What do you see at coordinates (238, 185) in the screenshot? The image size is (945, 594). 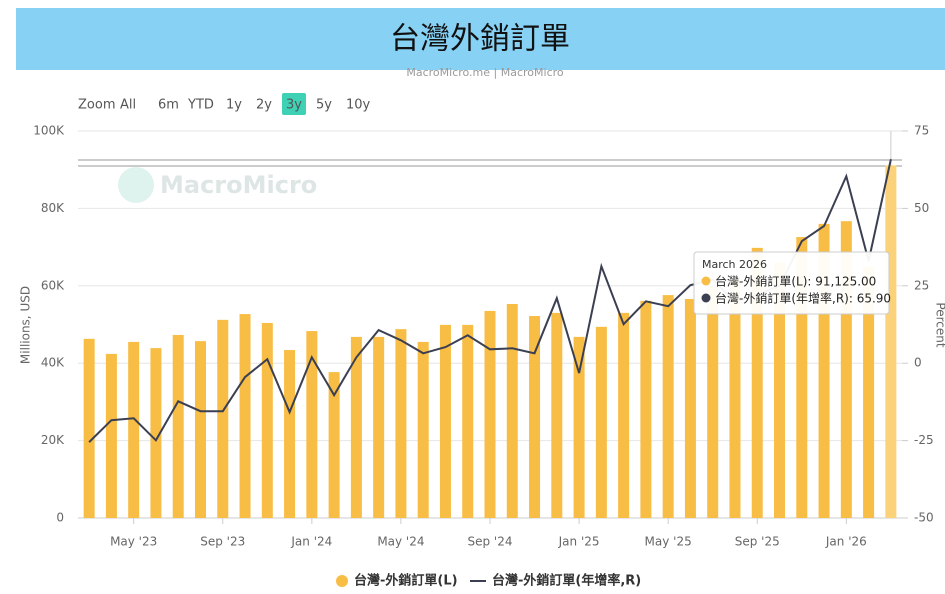 I see `watermark: MacroMicro` at bounding box center [238, 185].